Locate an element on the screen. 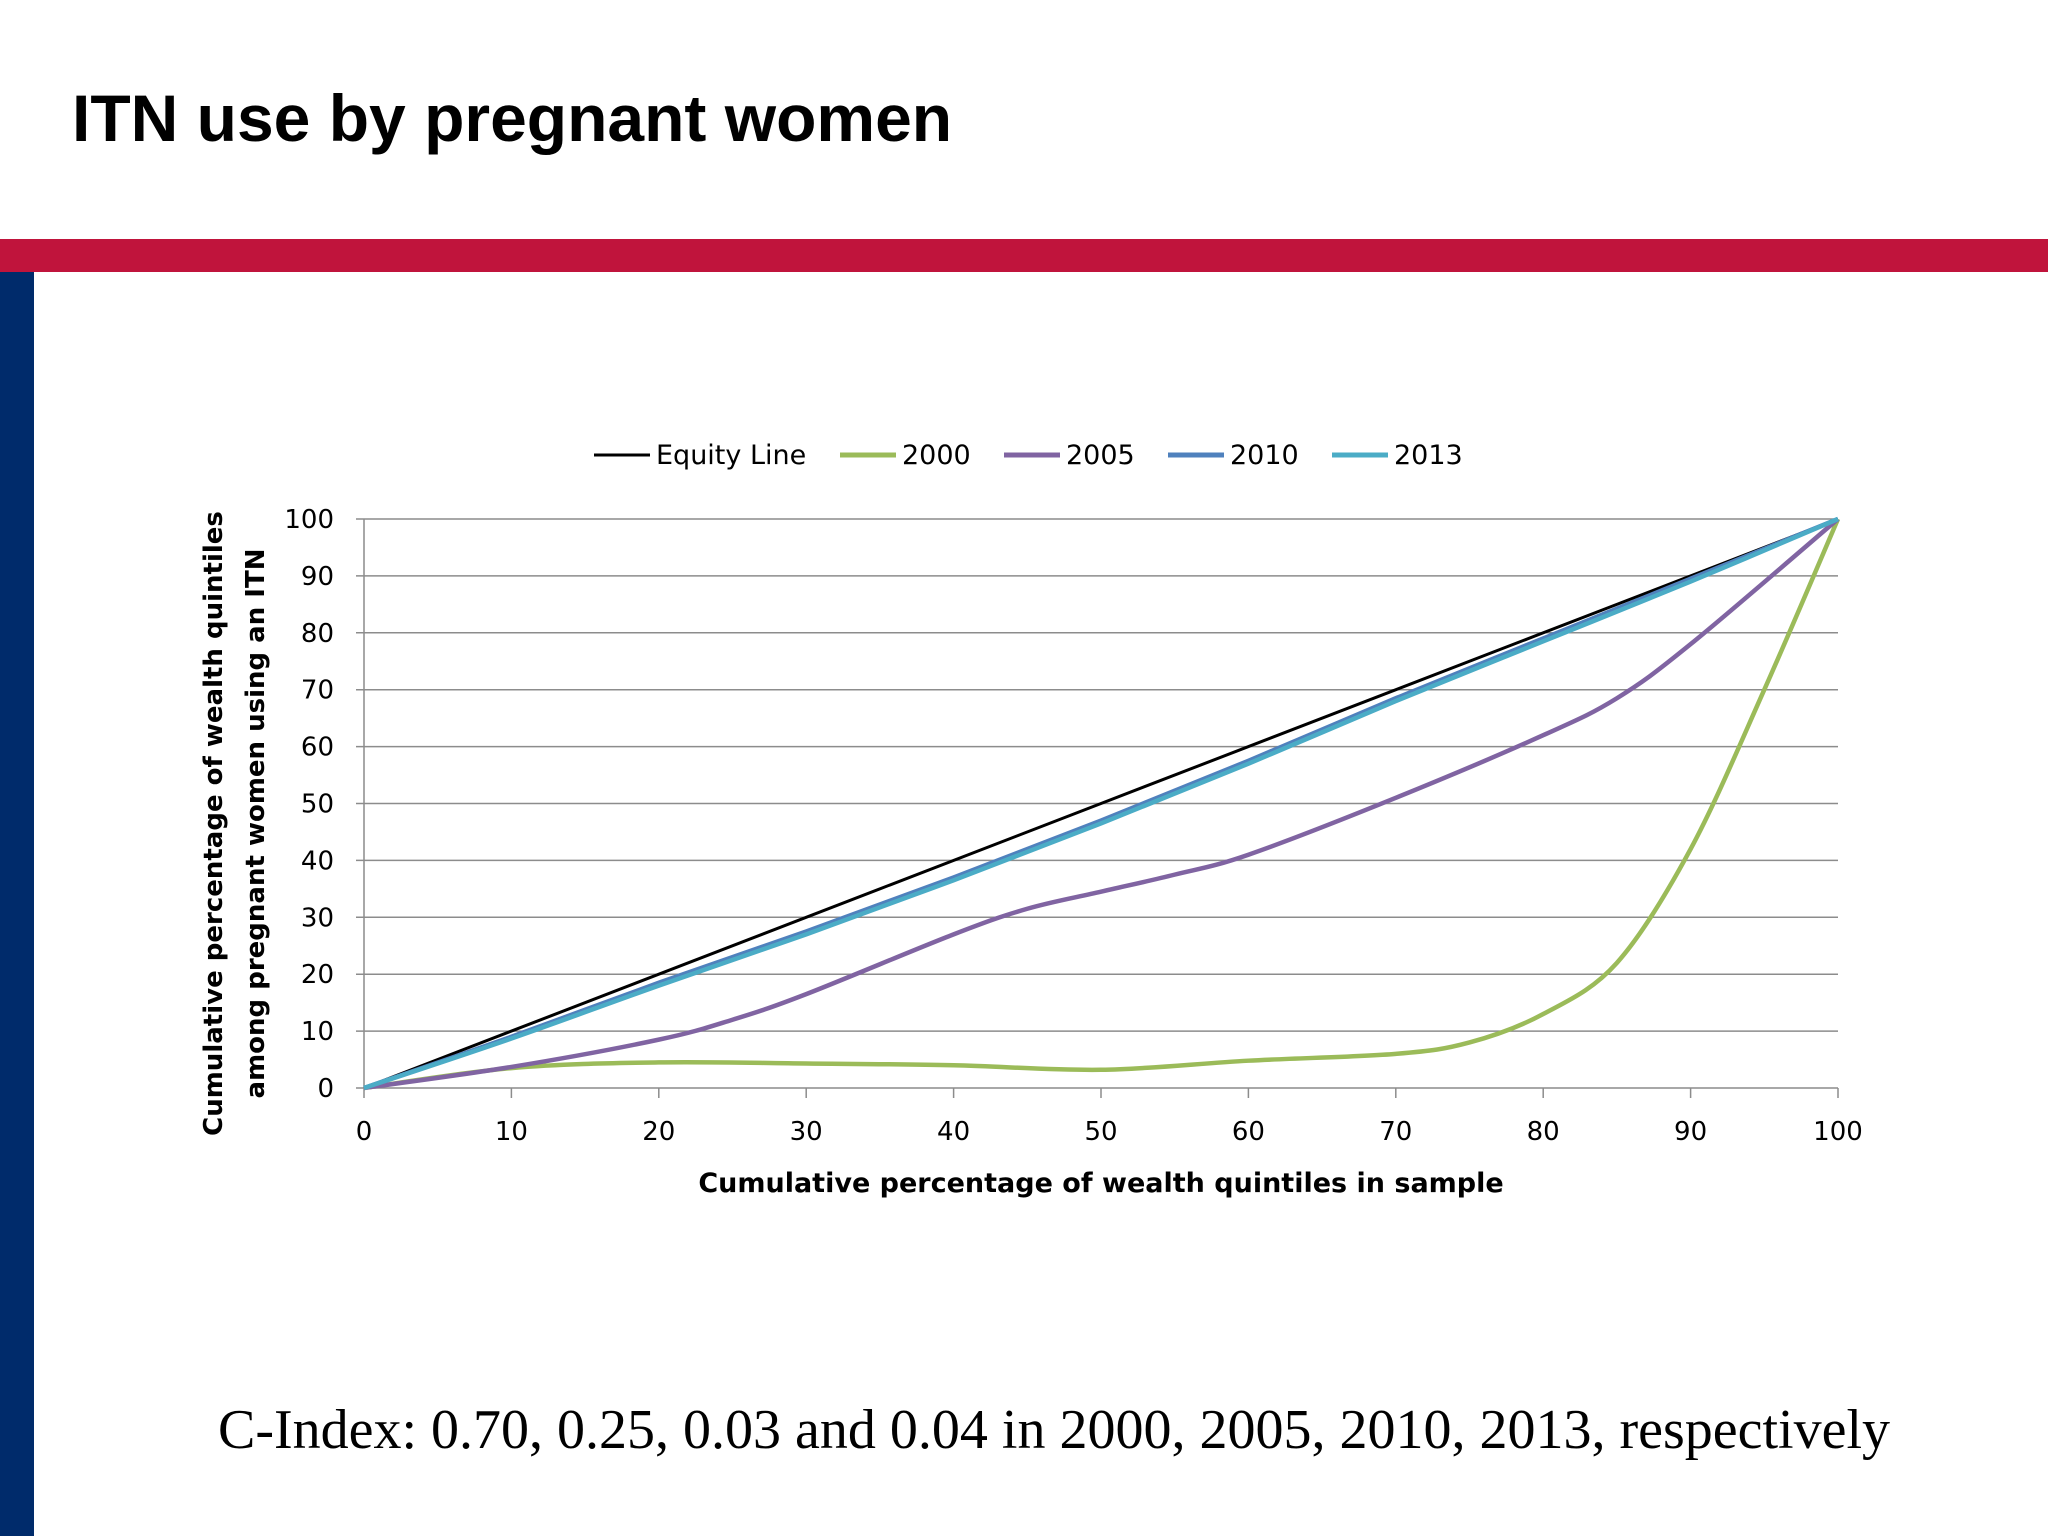 The width and height of the screenshot is (2048, 1536). y-tick-label: 70 is located at coordinates (317, 691).